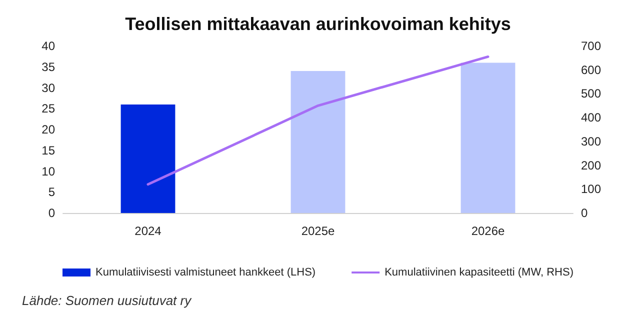 The image size is (640, 321). What do you see at coordinates (318, 231) in the screenshot?
I see `x-tick-label: 2025e` at bounding box center [318, 231].